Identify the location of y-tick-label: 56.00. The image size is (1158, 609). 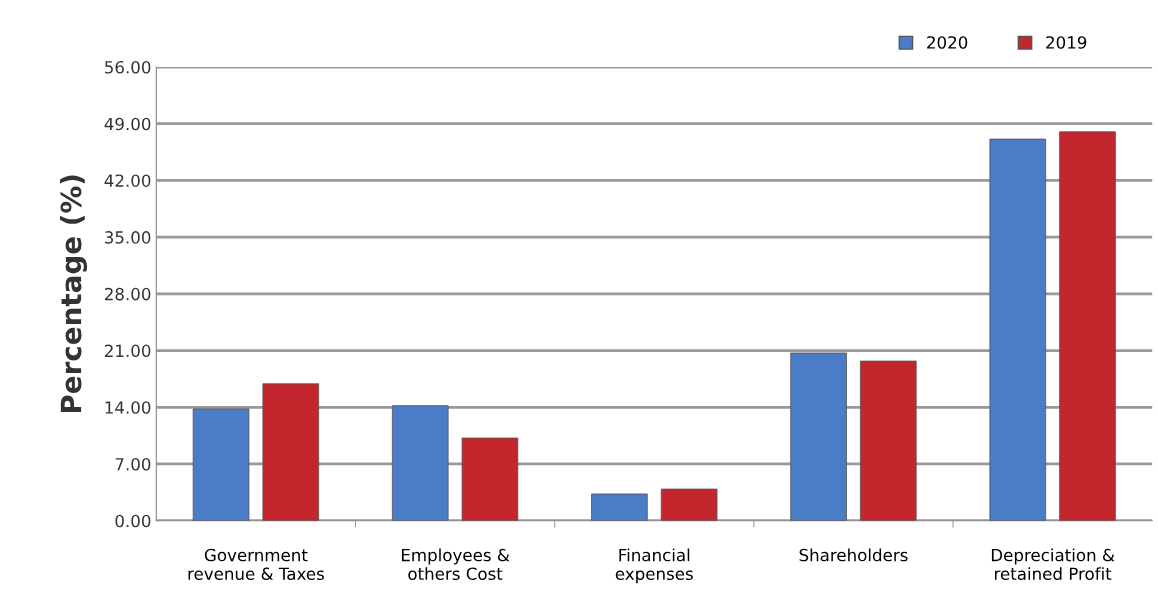
(128, 67).